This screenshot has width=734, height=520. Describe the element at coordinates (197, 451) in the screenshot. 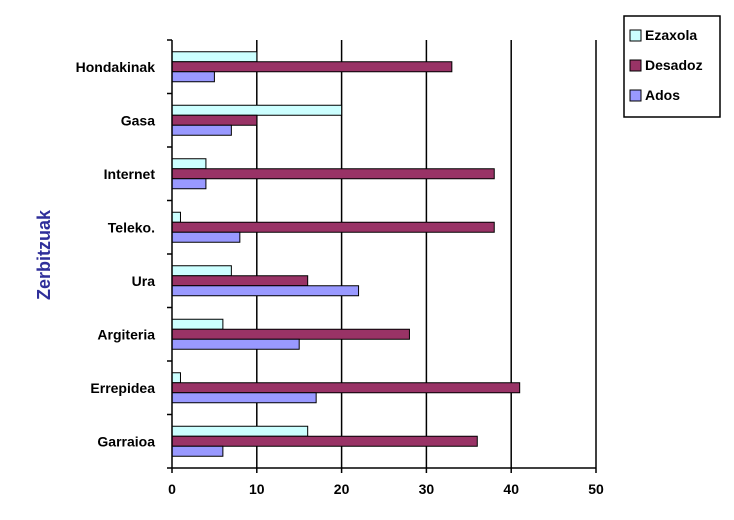

I see `bar-ados-garraioa` at that location.